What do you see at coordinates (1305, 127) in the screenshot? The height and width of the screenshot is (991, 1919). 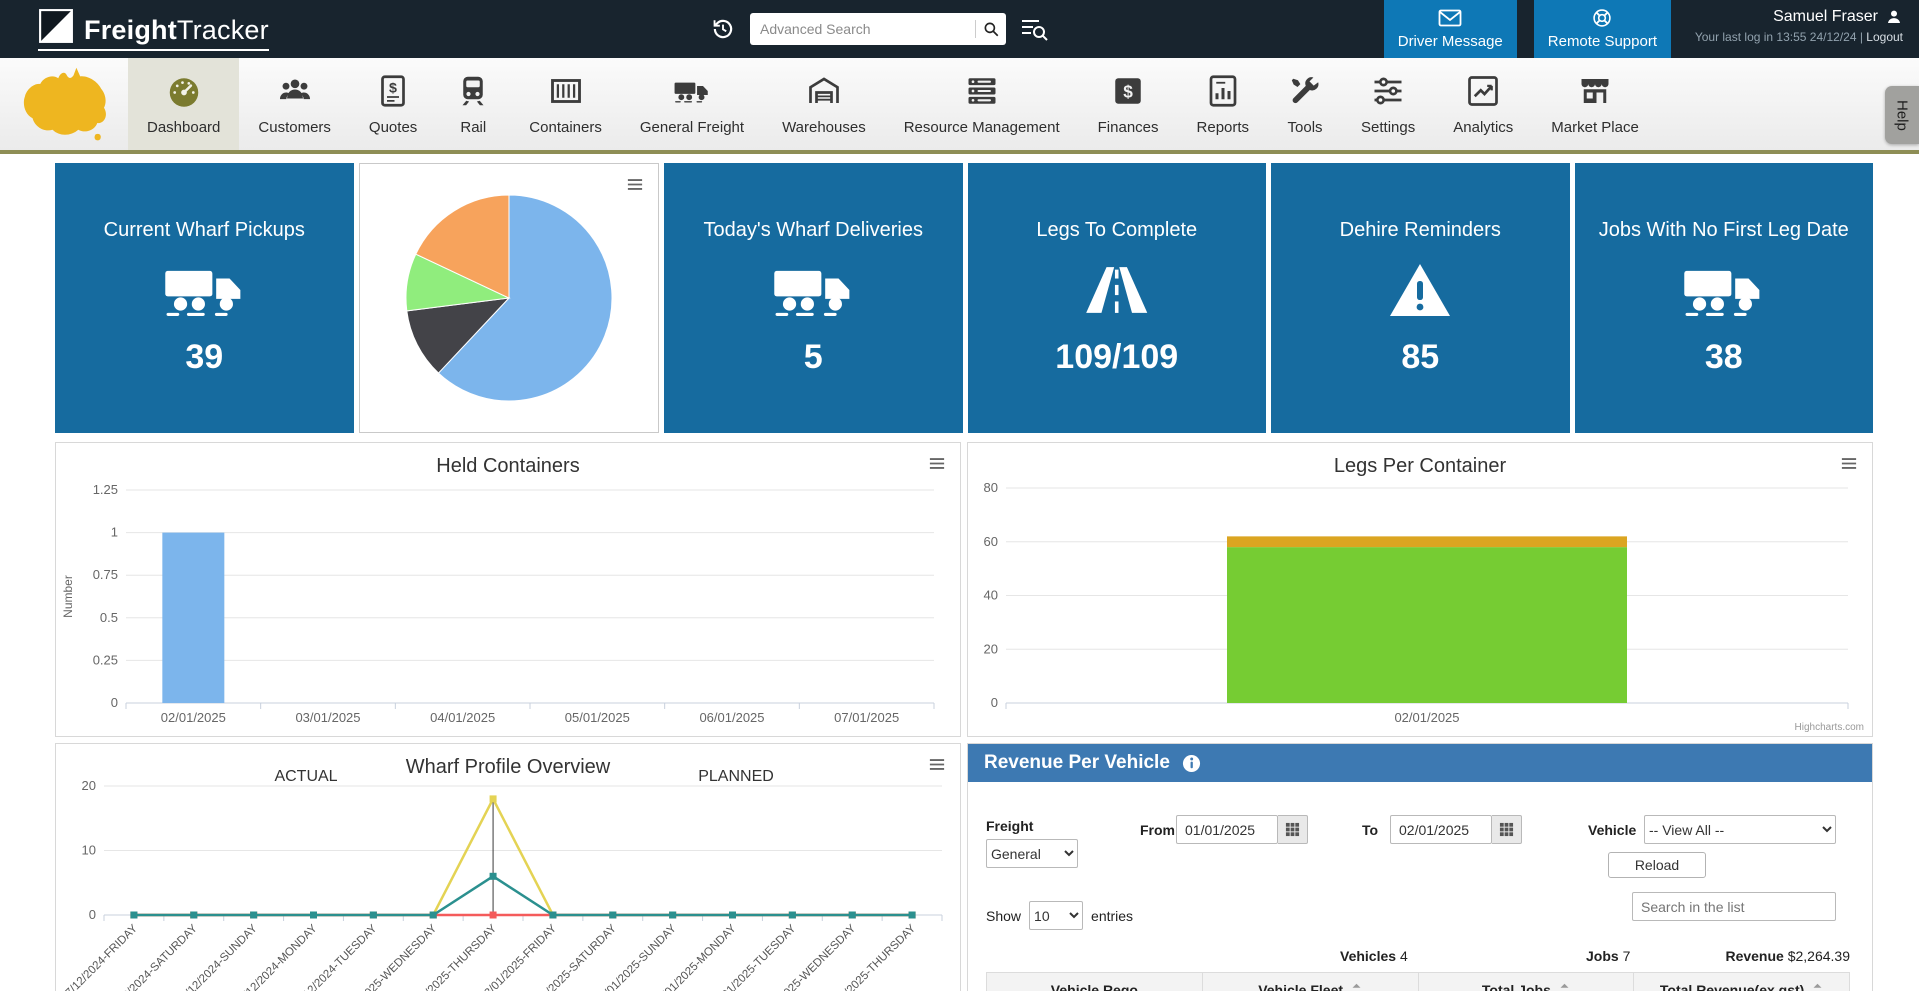 I see `nav-item-label: Tools` at bounding box center [1305, 127].